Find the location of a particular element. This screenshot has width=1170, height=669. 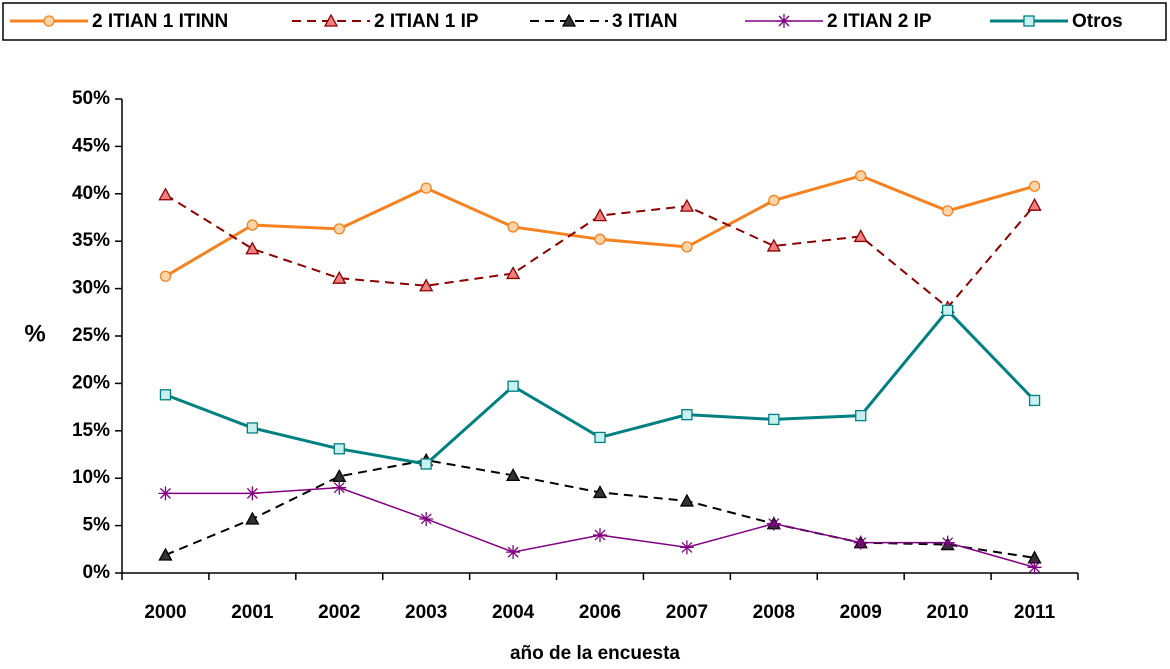

x-tick-label: 2007 is located at coordinates (687, 612).